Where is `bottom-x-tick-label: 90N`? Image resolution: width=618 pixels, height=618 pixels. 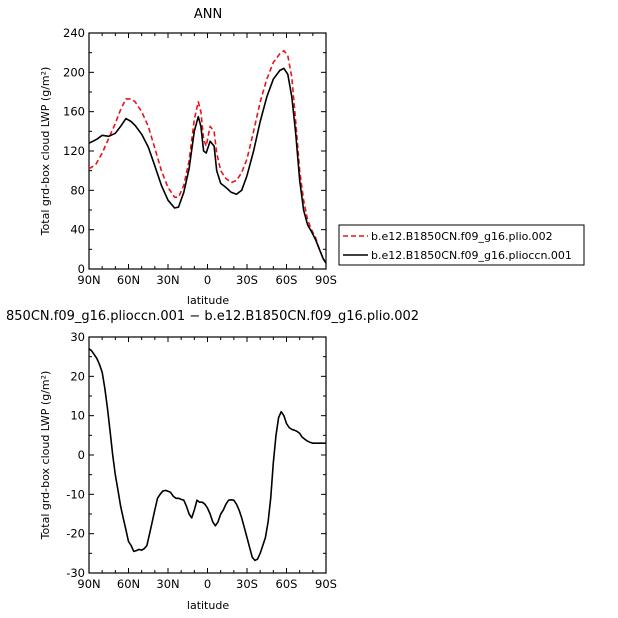 bottom-x-tick-label: 90N is located at coordinates (88, 584).